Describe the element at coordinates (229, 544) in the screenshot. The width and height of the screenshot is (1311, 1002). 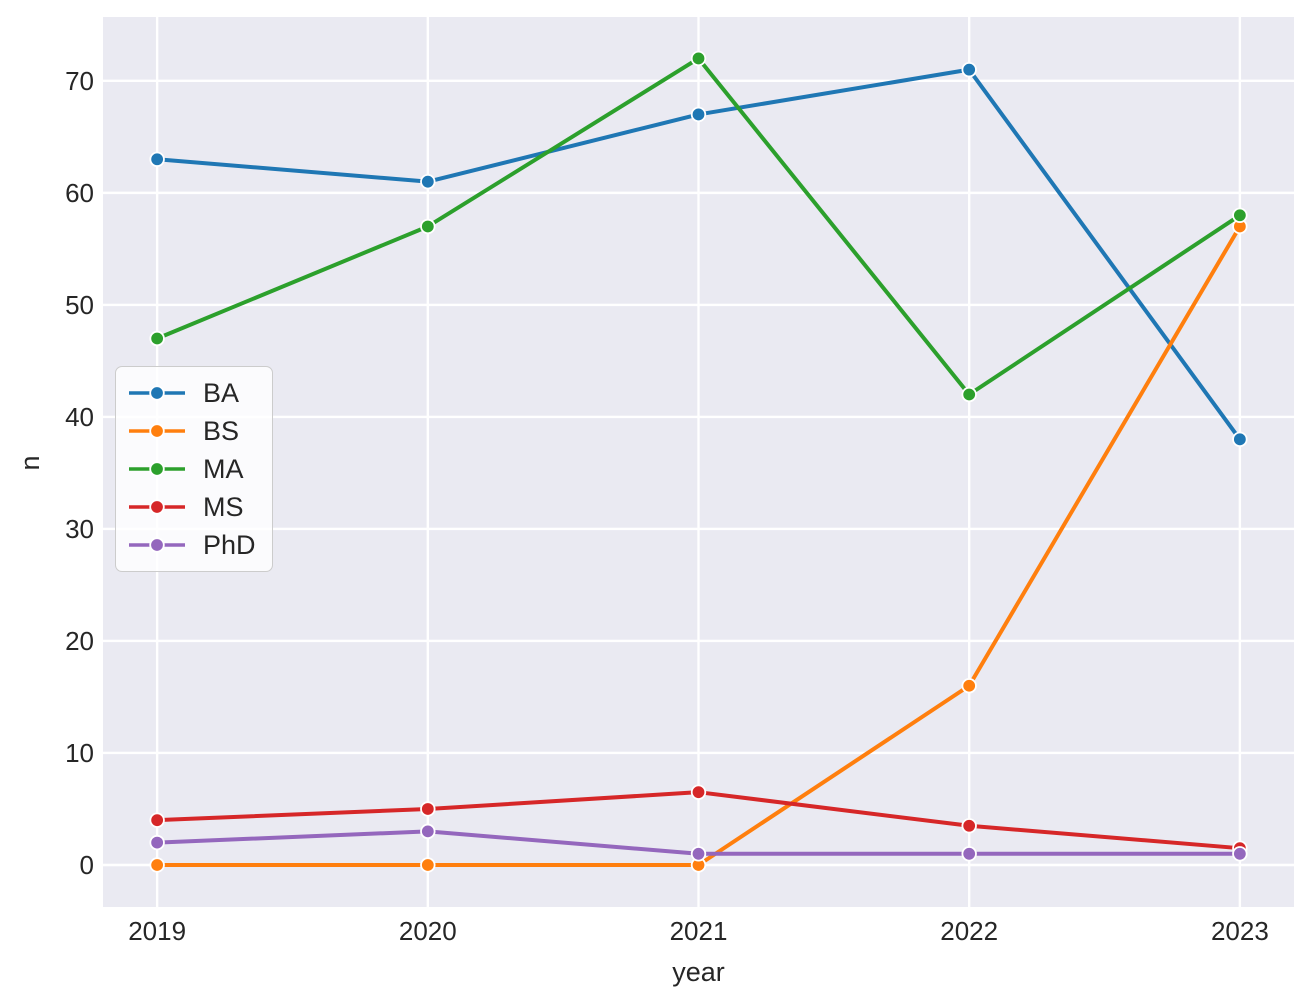
I see `legend-label: PhD` at that location.